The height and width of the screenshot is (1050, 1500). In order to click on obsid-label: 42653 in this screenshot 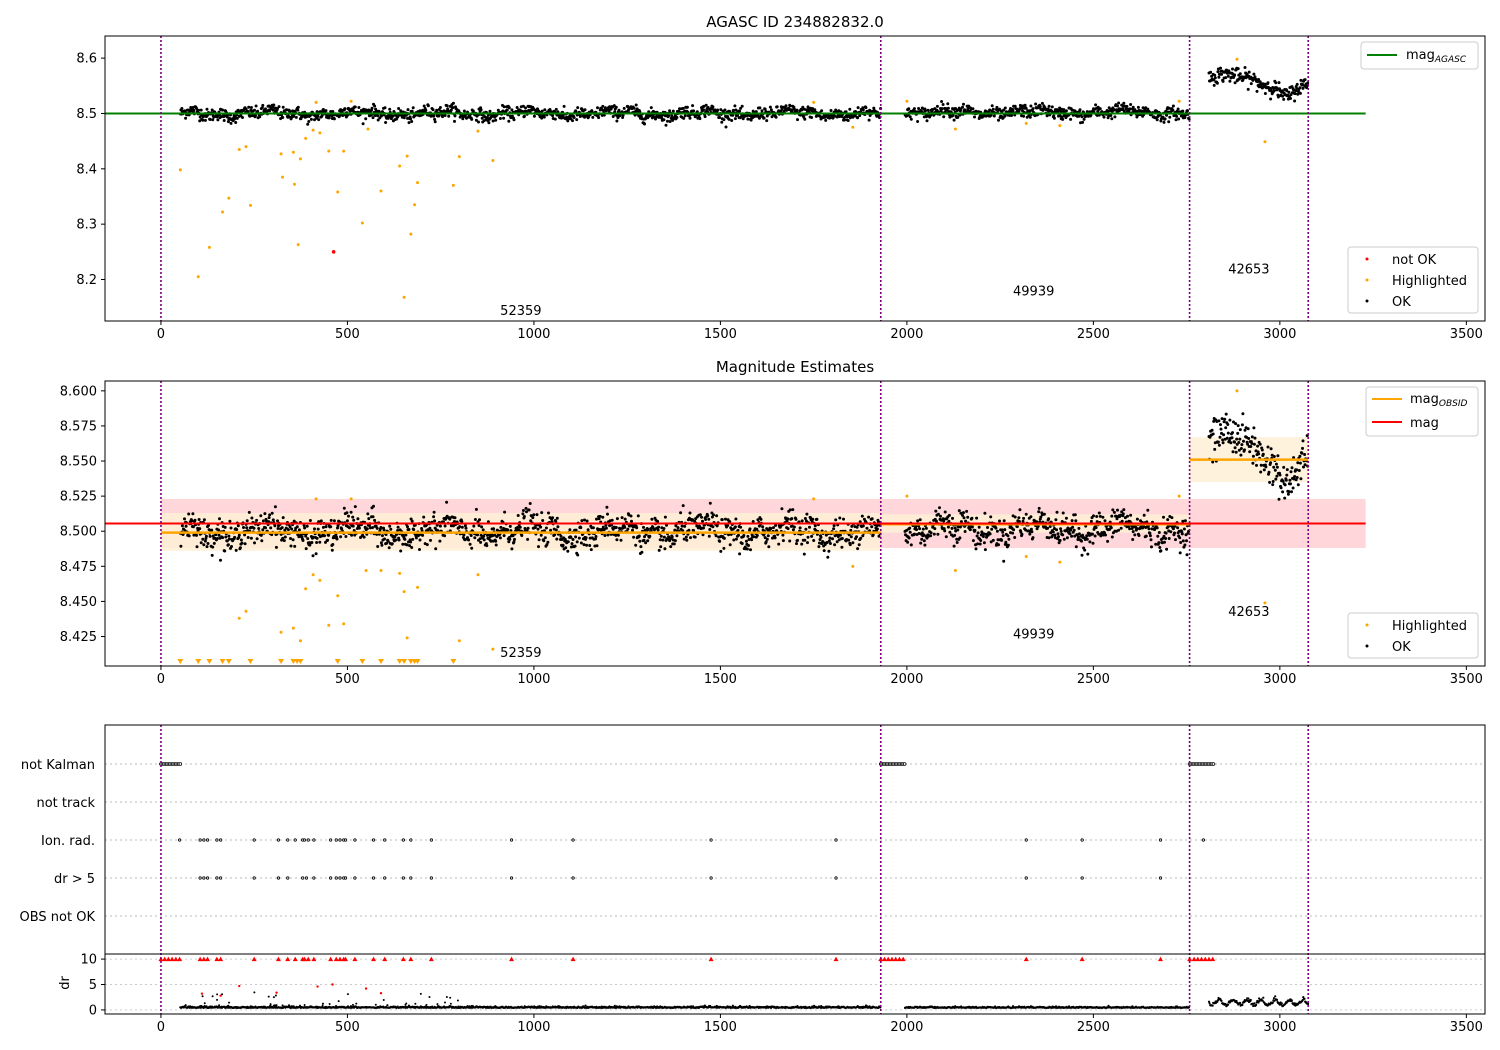, I will do `click(1248, 612)`.